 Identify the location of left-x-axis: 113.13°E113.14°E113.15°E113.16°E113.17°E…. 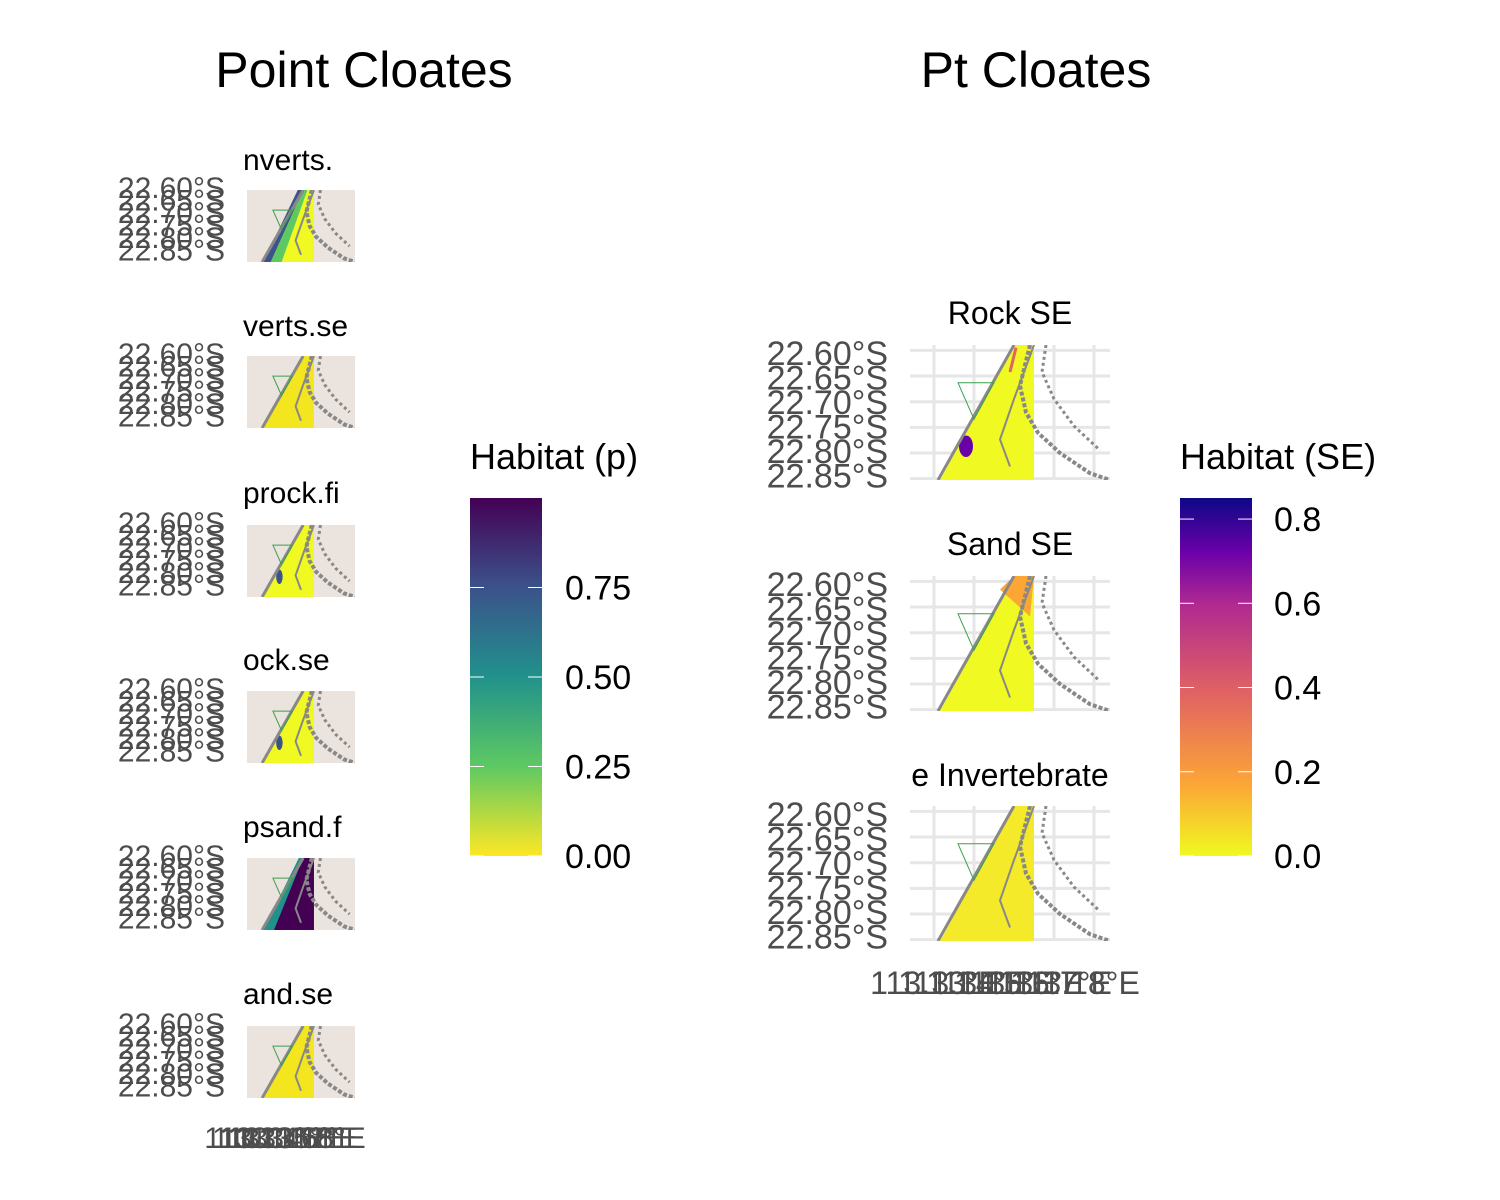
(285, 1138).